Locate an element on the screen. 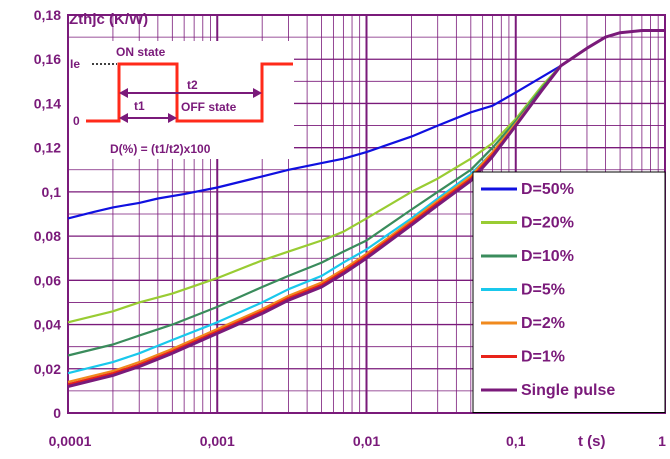  y-axis-label: Zthjc (K/W) is located at coordinates (108, 19).